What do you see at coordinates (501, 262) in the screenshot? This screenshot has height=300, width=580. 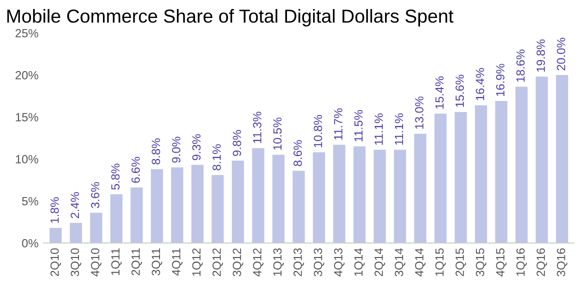 I see `x-tick-label: 4Q15` at bounding box center [501, 262].